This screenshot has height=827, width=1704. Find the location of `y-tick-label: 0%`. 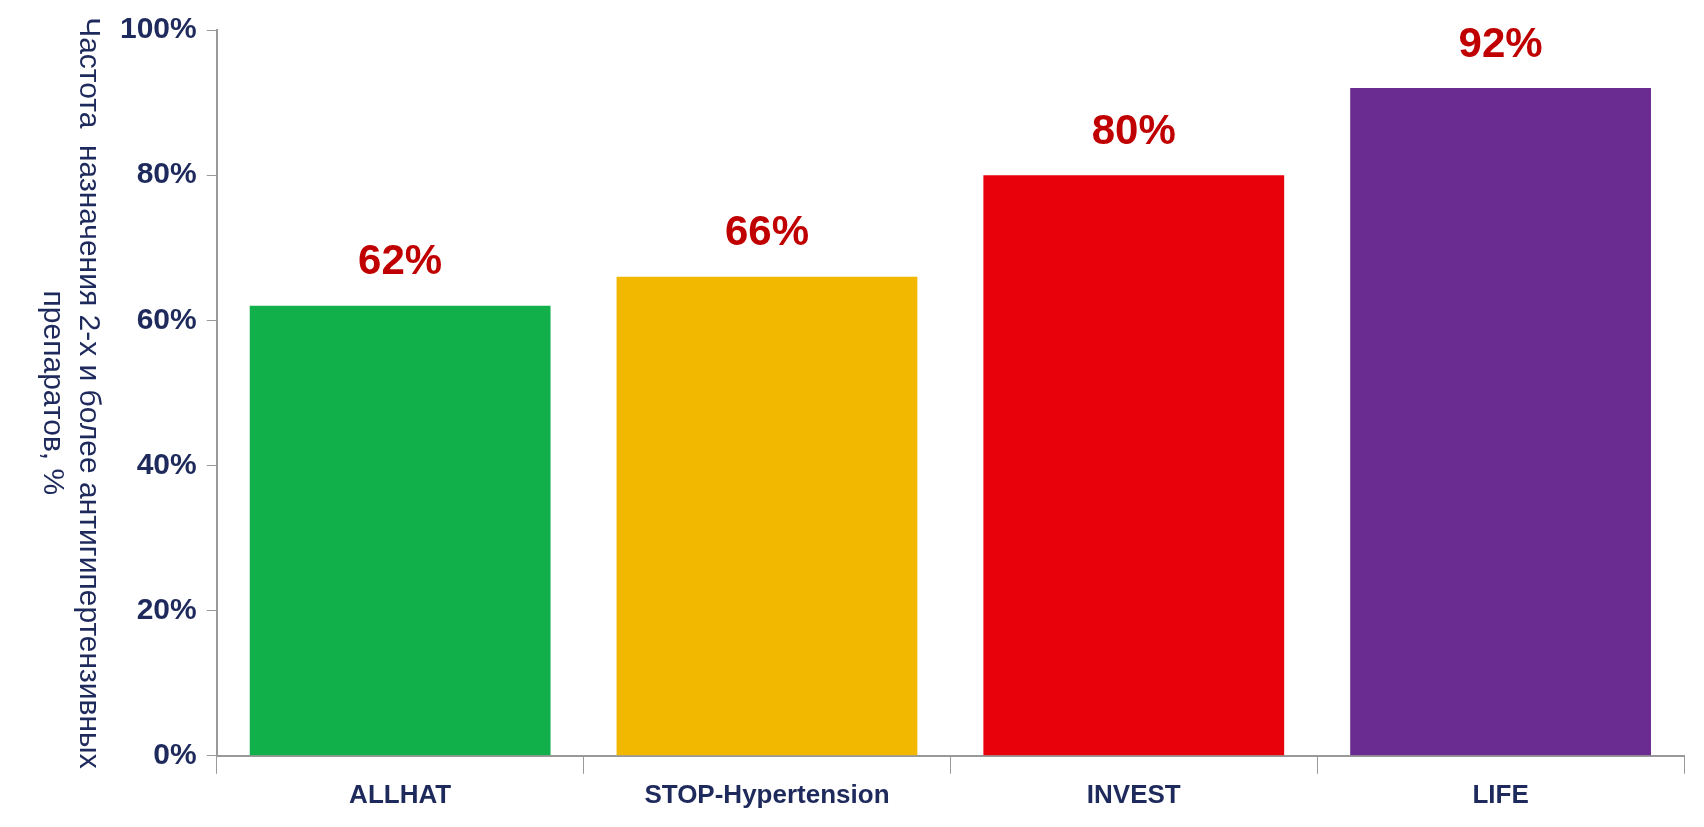

y-tick-label: 0% is located at coordinates (175, 754).